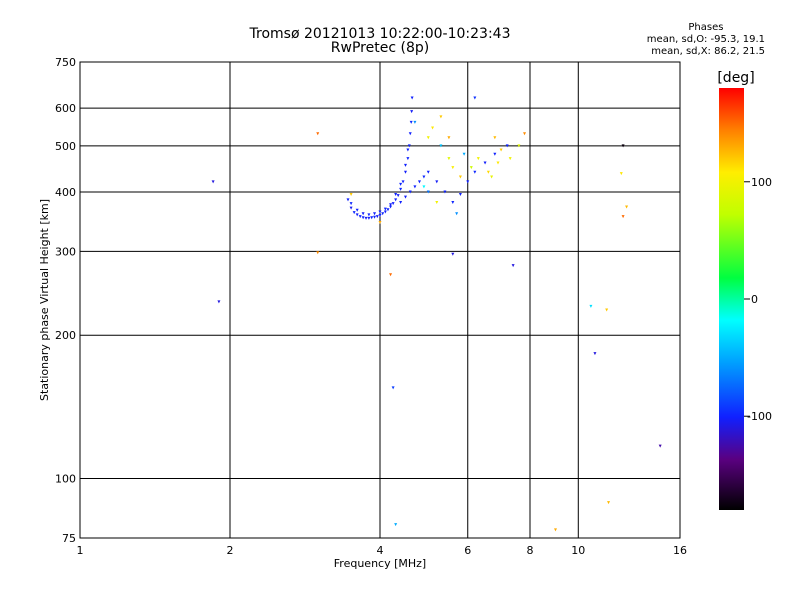 This screenshot has height=600, width=800. What do you see at coordinates (706, 27) in the screenshot?
I see `stats-heading: Phases` at bounding box center [706, 27].